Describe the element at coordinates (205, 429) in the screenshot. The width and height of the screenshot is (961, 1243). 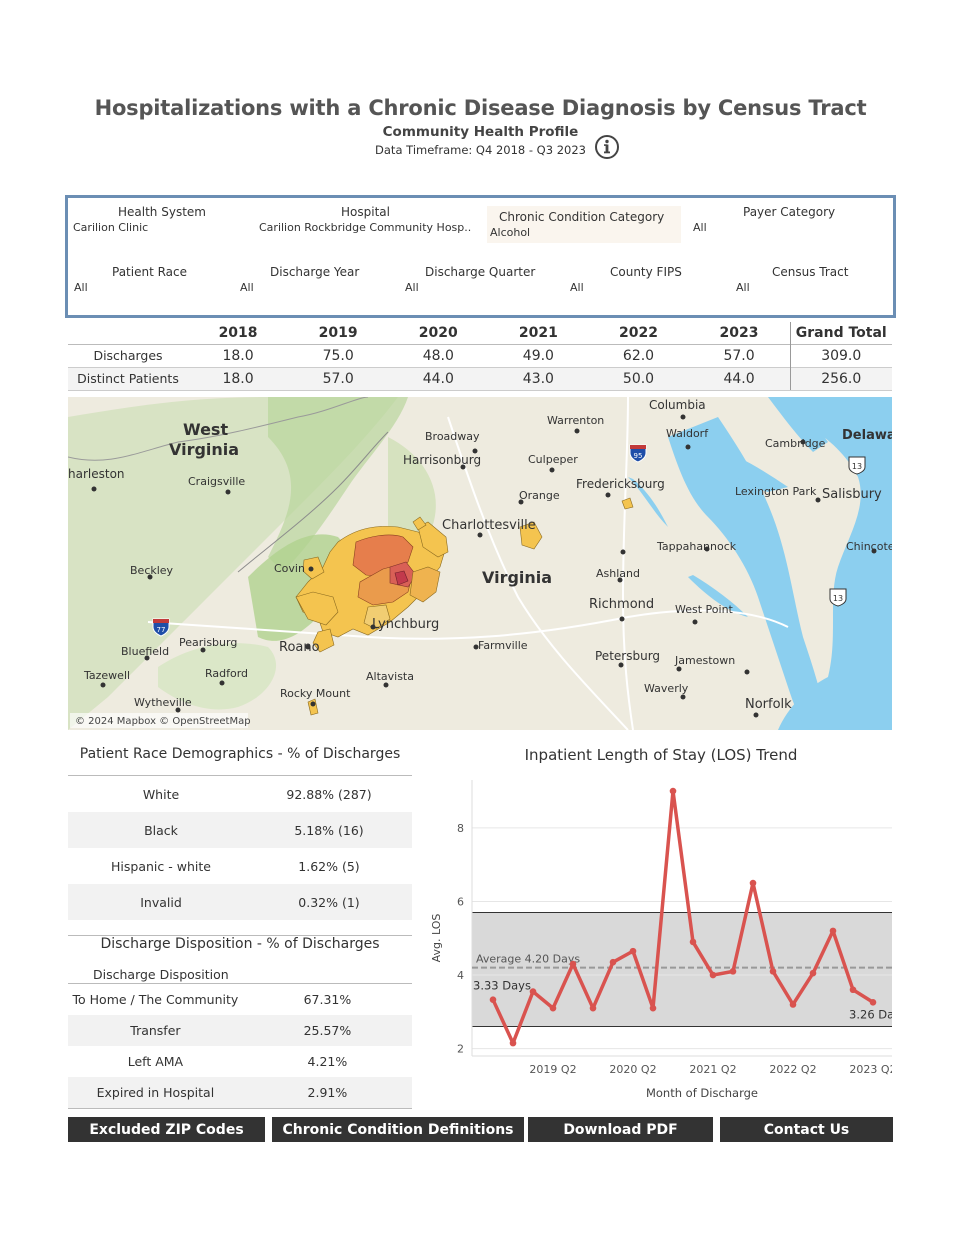
I see `map-label: West` at that location.